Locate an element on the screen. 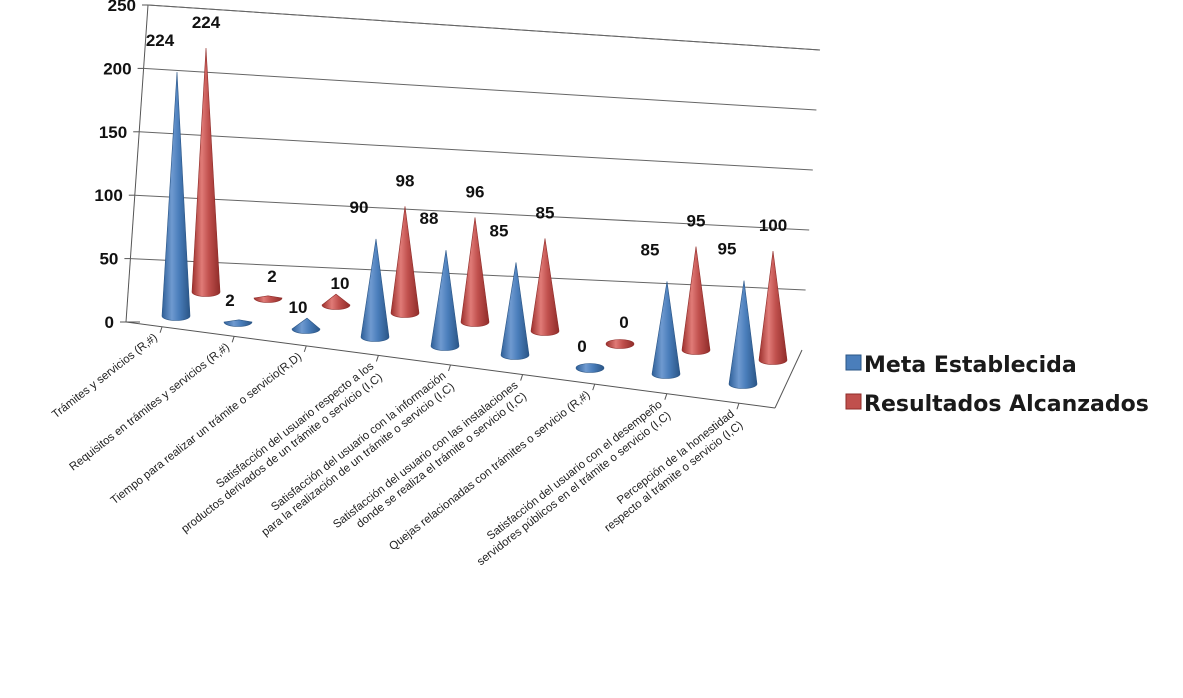  legend-item-resultados: Resultados Alcanzados is located at coordinates (997, 404).